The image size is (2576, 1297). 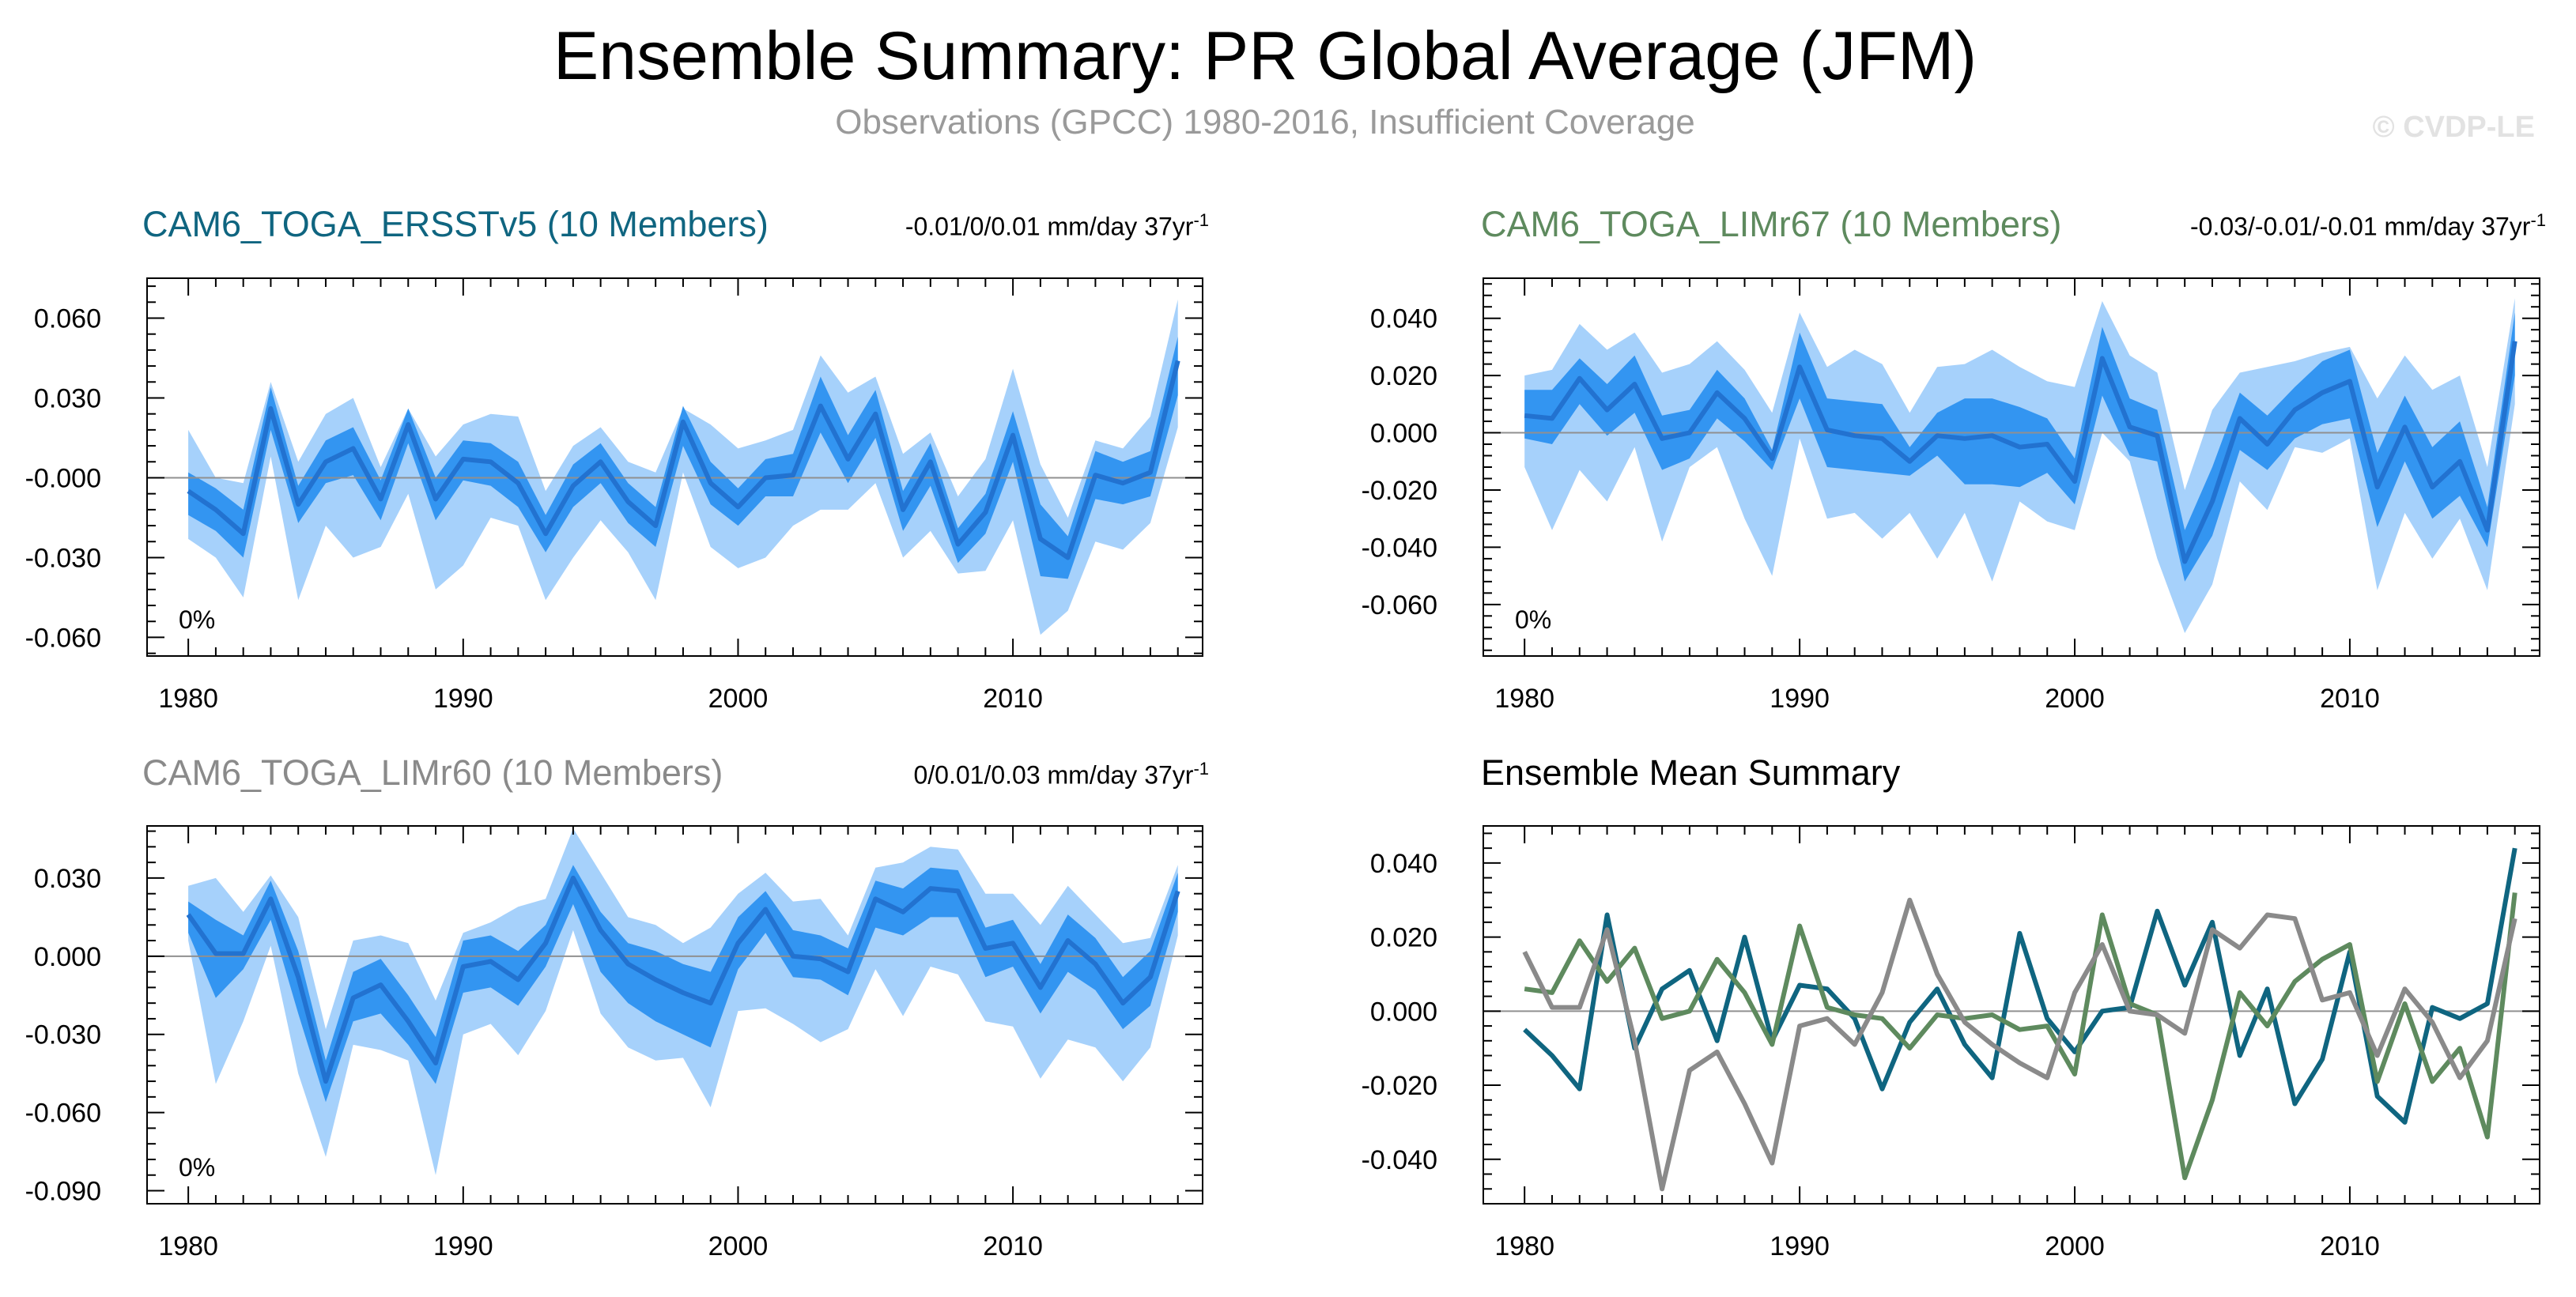 What do you see at coordinates (1013, 1246) in the screenshot?
I see `panel3-xtick-label: 2010` at bounding box center [1013, 1246].